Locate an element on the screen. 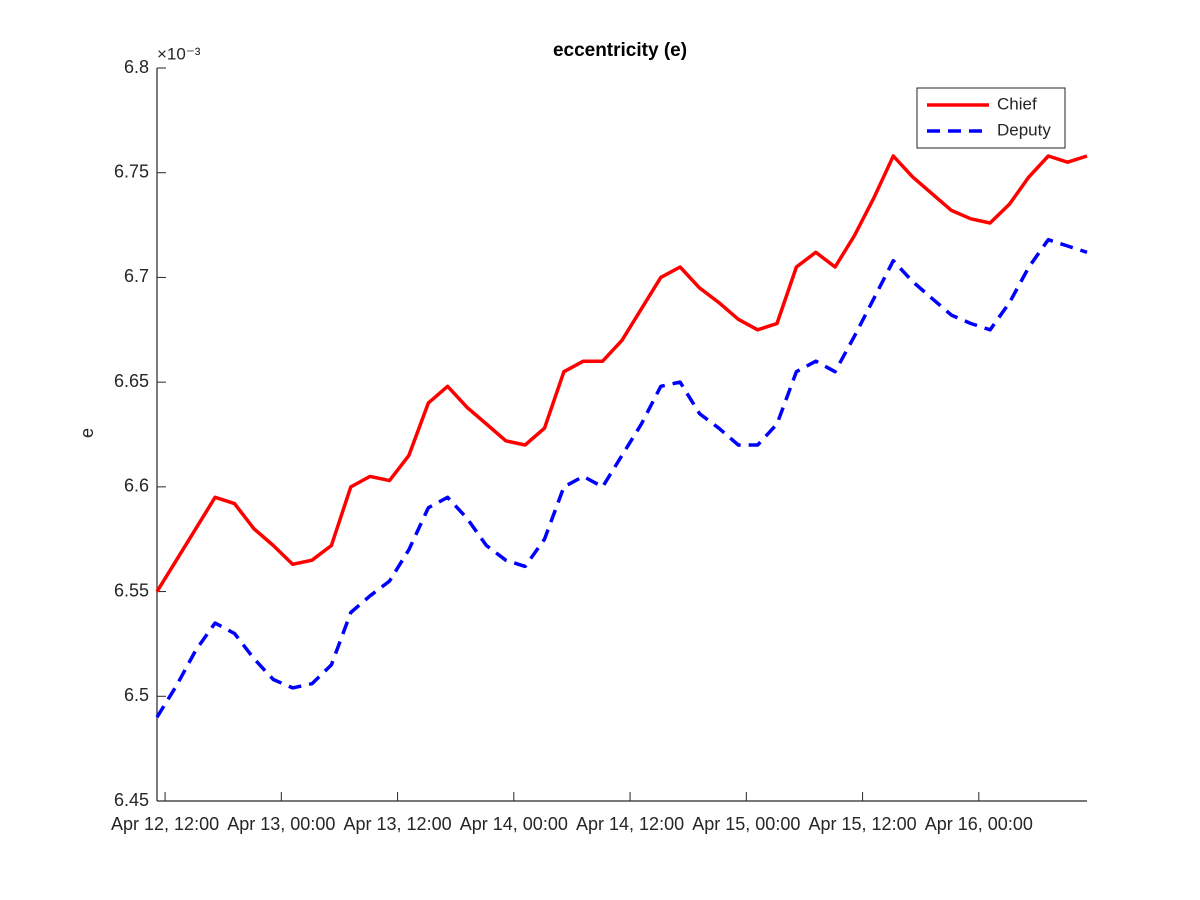  legend-box is located at coordinates (991, 118).